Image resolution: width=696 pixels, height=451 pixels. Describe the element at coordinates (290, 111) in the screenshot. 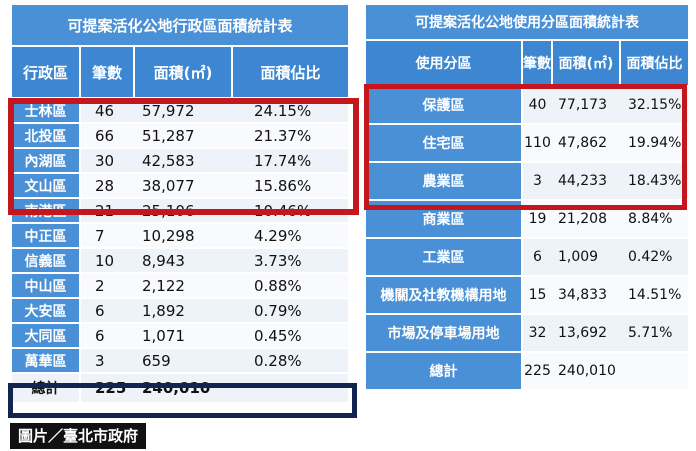

I see `cell-share: 24.15%` at that location.